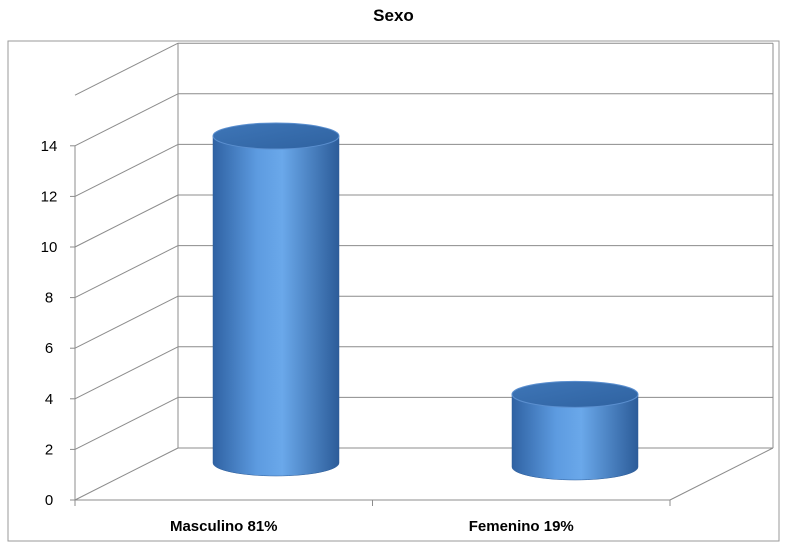 The image size is (787, 546). What do you see at coordinates (49, 247) in the screenshot?
I see `y-tick-label: 10` at bounding box center [49, 247].